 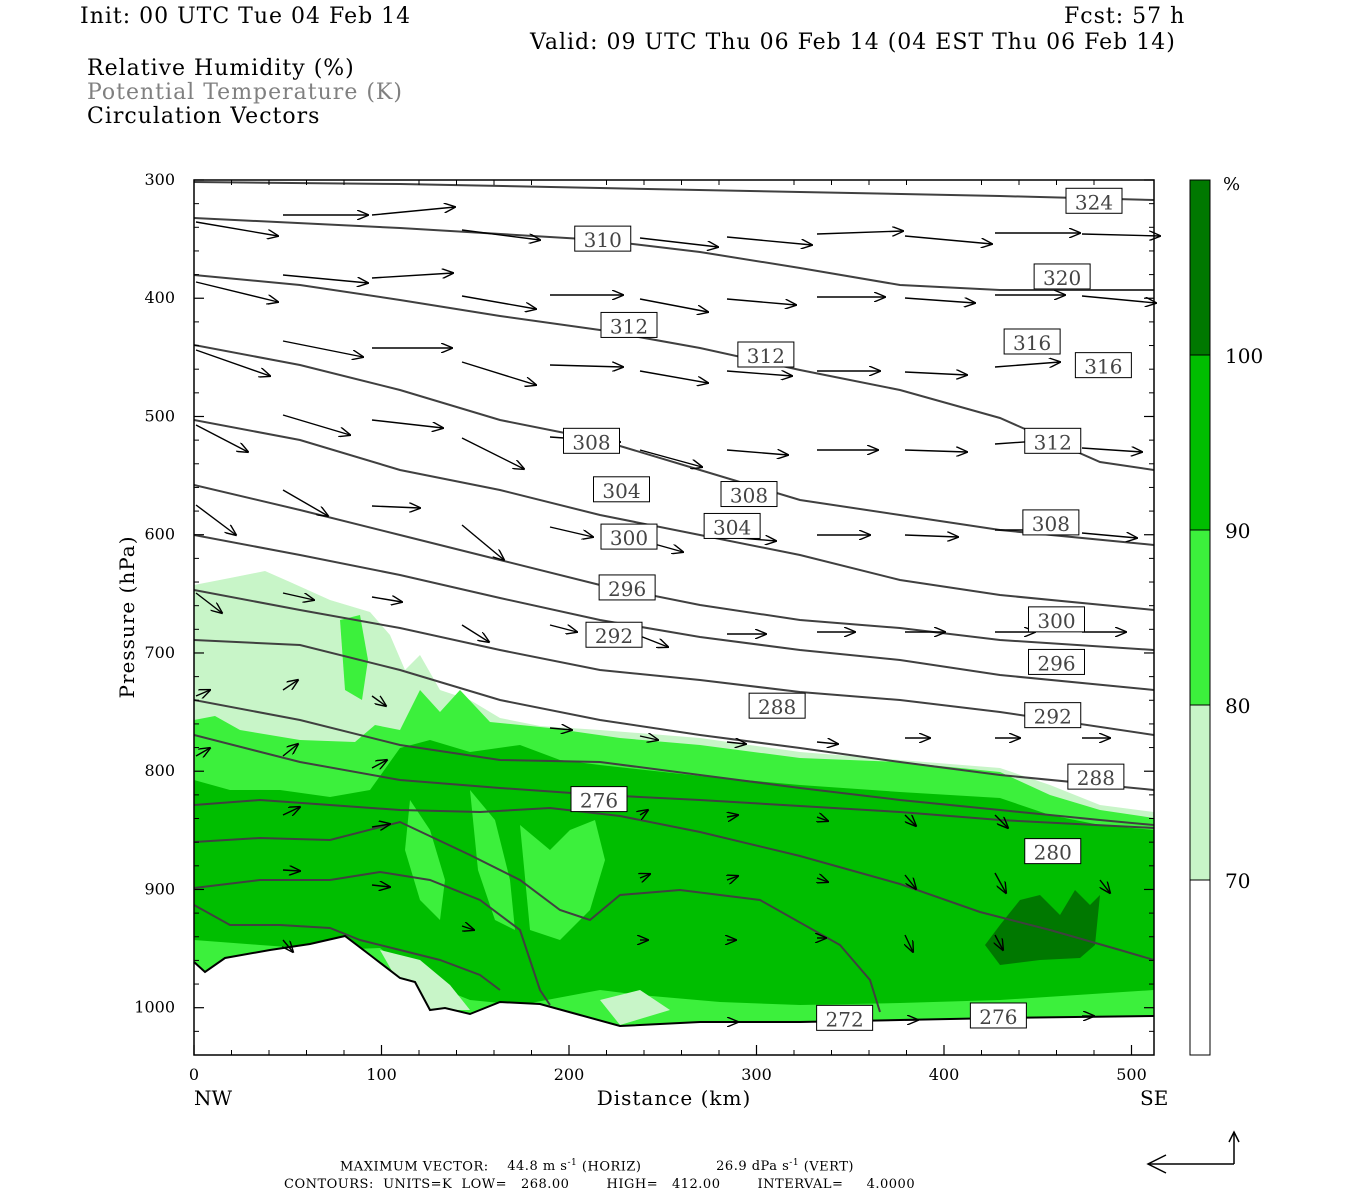 What do you see at coordinates (154, 1007) in the screenshot?
I see `y-tick-label: 1000` at bounding box center [154, 1007].